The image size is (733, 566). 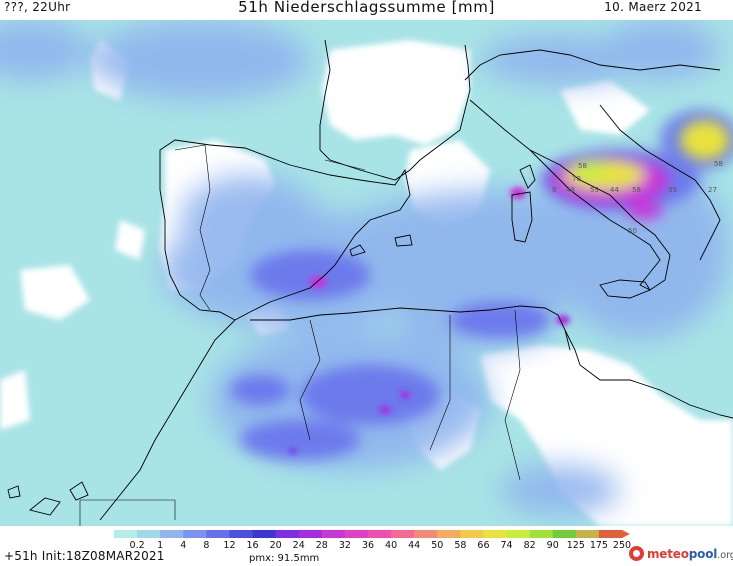 I want to click on legend-label: 66, so click(x=483, y=545).